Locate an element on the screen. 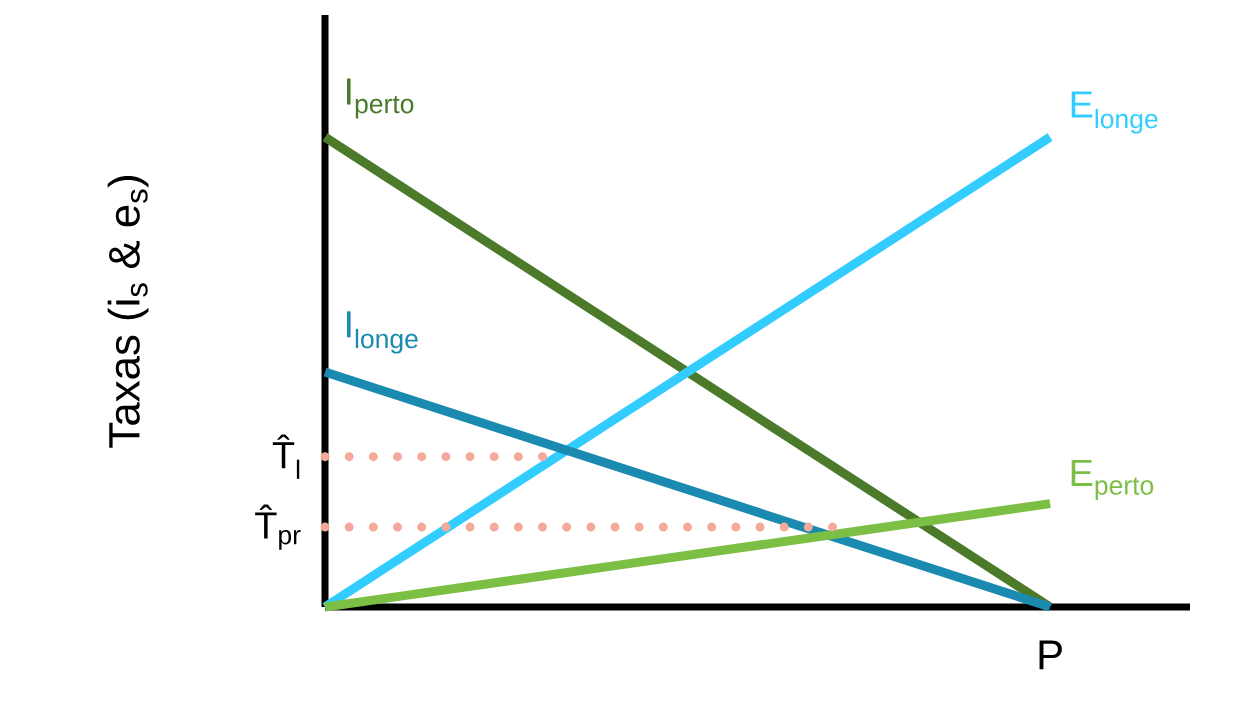  y-axis-title: Taxas (i$_{s}$ & e$_{s}$) is located at coordinates (128, 312).